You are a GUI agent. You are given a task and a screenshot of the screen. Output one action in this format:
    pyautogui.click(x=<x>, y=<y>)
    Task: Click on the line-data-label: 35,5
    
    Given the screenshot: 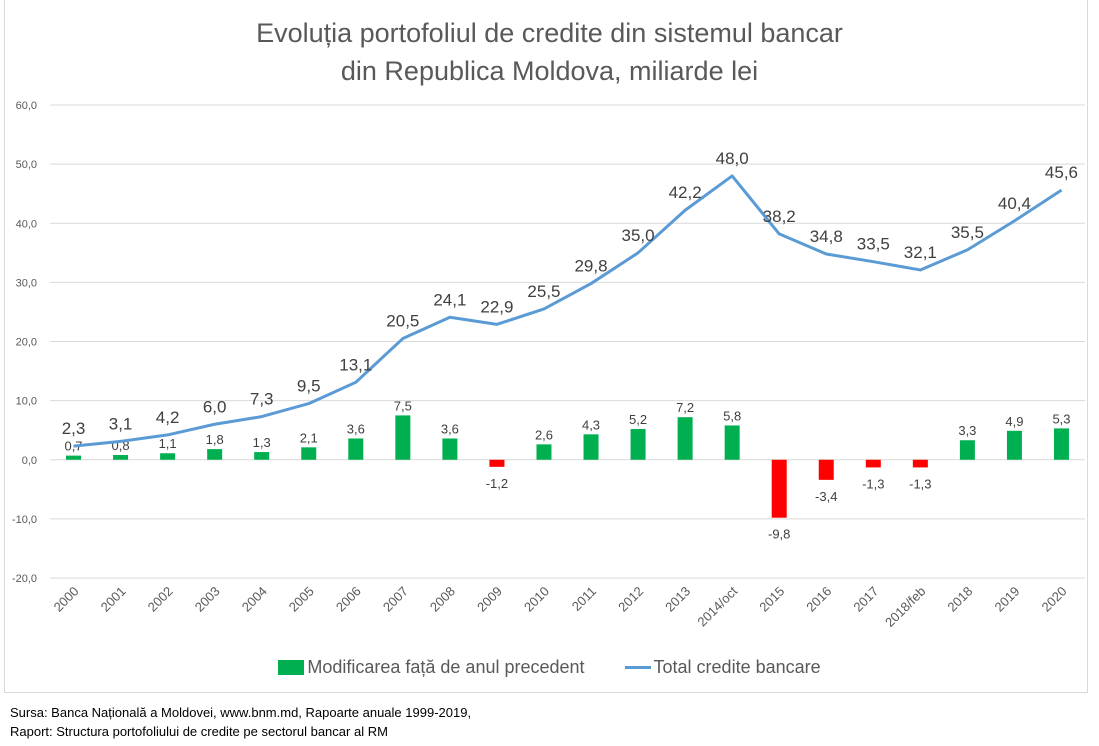 What is the action you would take?
    pyautogui.click(x=967, y=232)
    